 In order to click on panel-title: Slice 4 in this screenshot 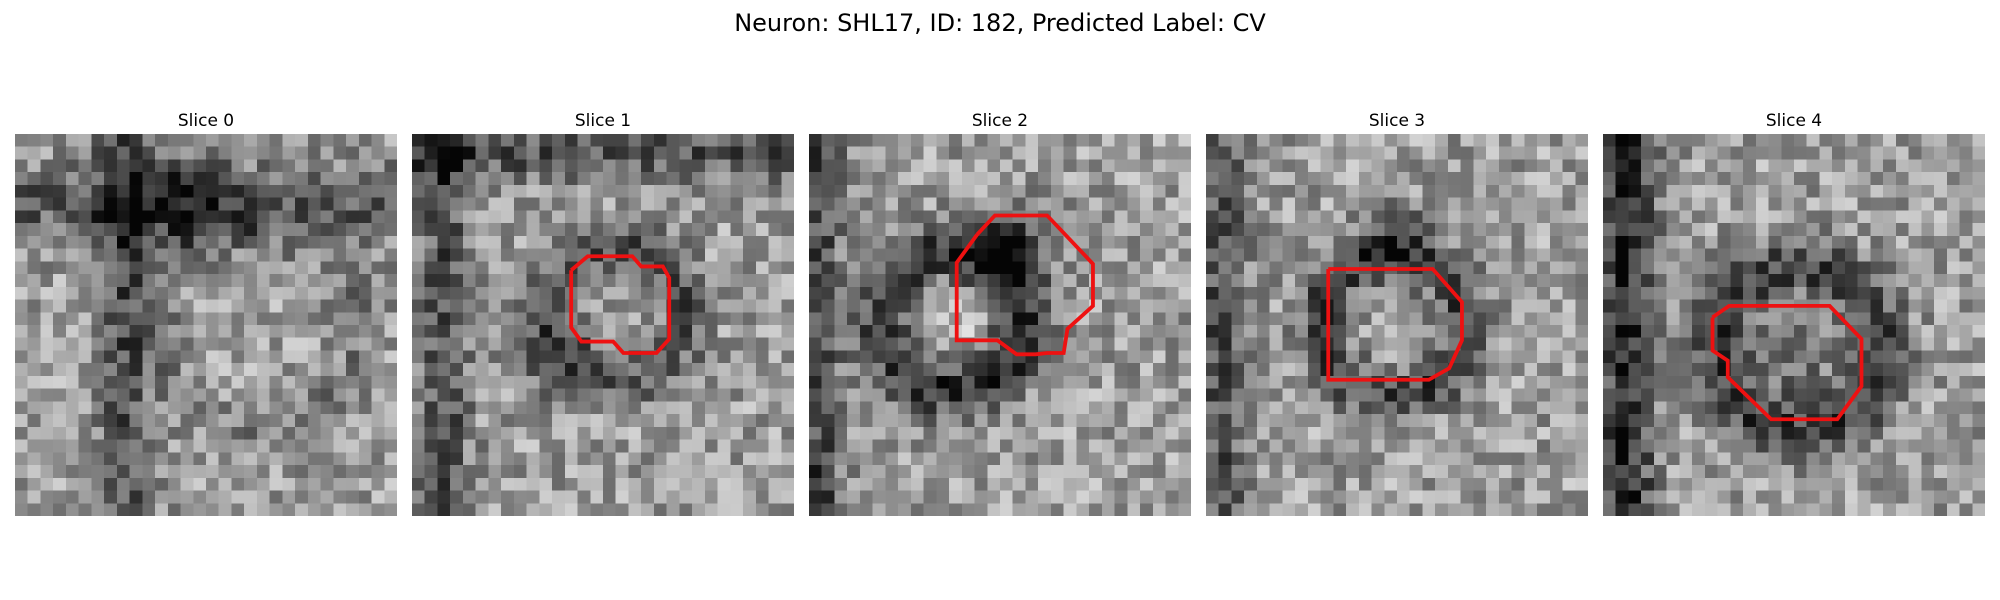, I will do `click(1794, 121)`.